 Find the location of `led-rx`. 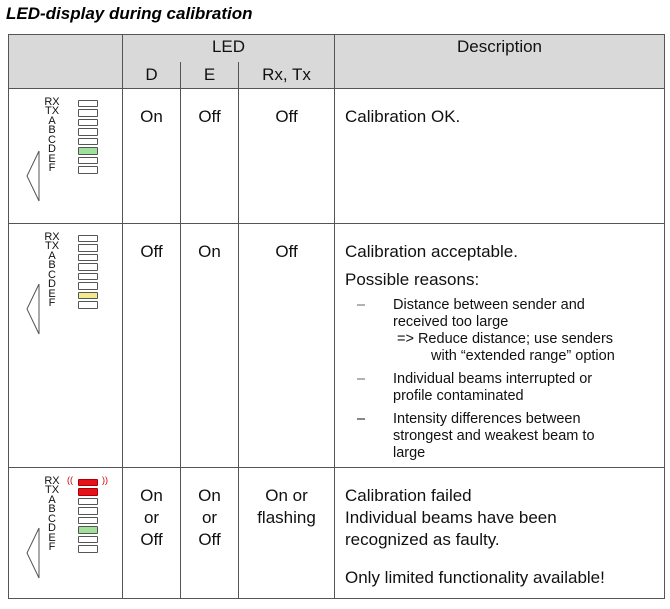

led-rx is located at coordinates (88, 238).